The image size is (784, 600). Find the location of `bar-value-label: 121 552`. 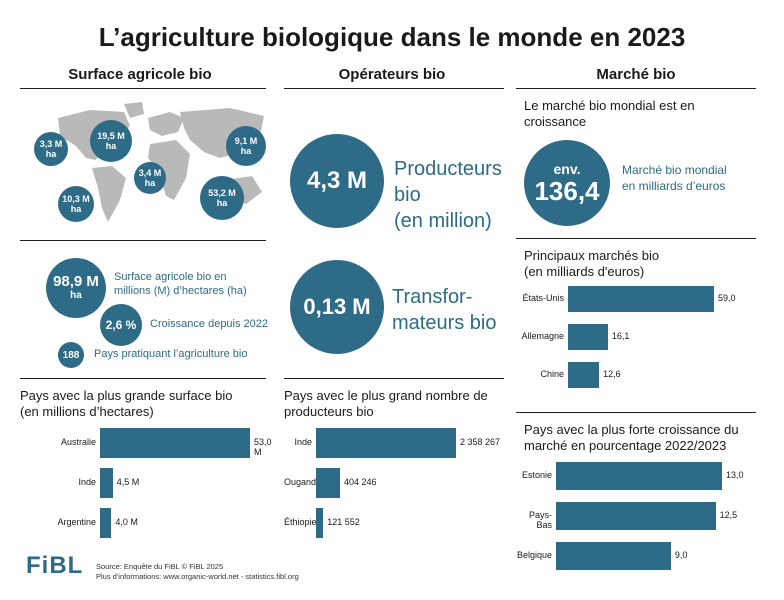

bar-value-label: 121 552 is located at coordinates (343, 522).